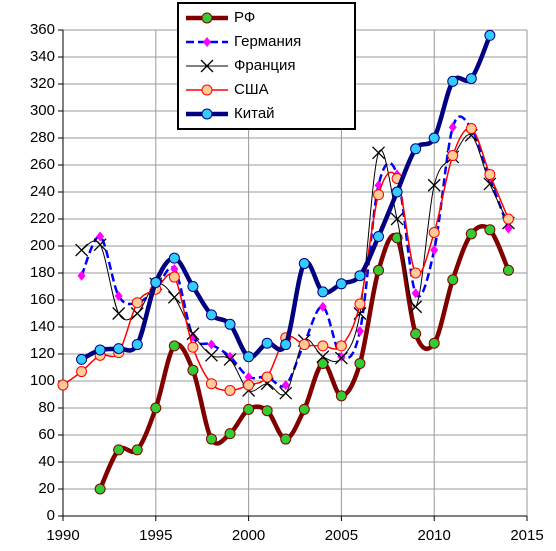  What do you see at coordinates (42, 191) in the screenshot?
I see `y-tick-label: 240` at bounding box center [42, 191].